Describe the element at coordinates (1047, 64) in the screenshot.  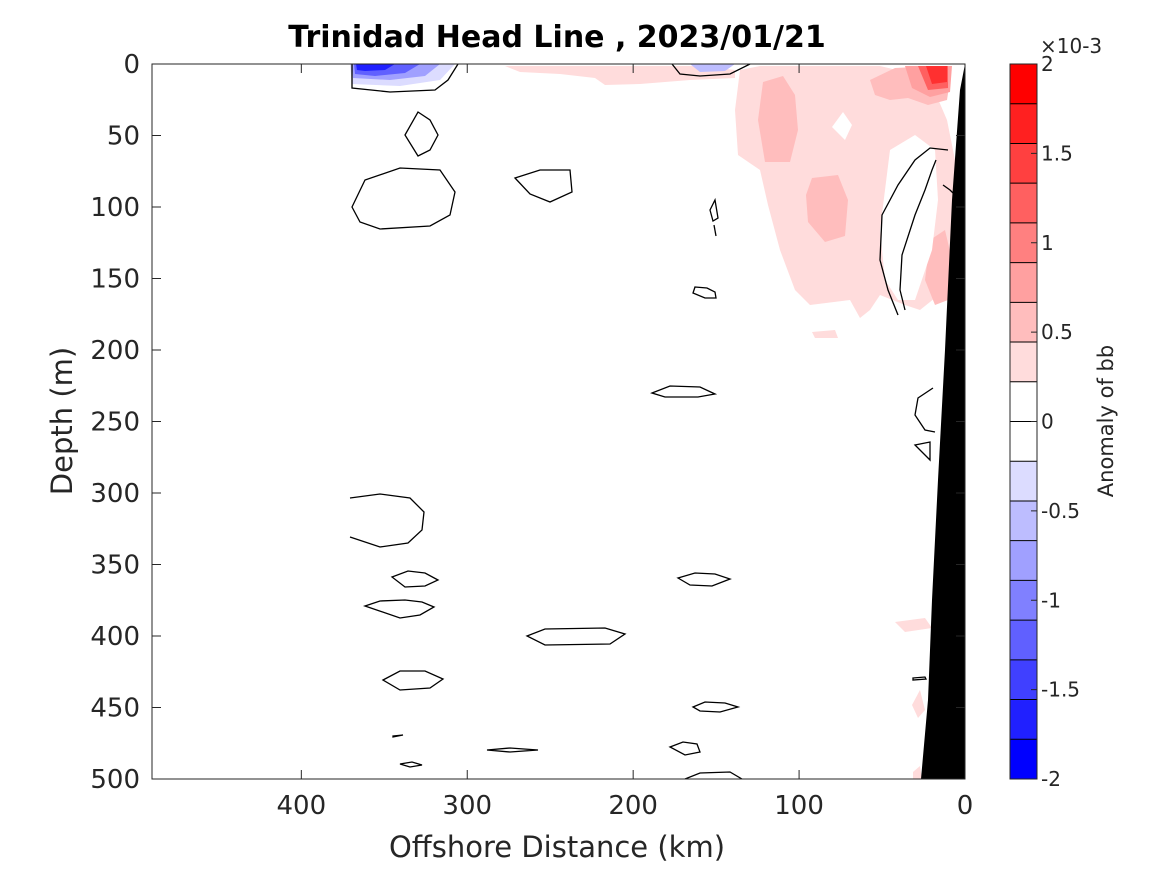
I see `colorbar-tick-label: 2` at that location.